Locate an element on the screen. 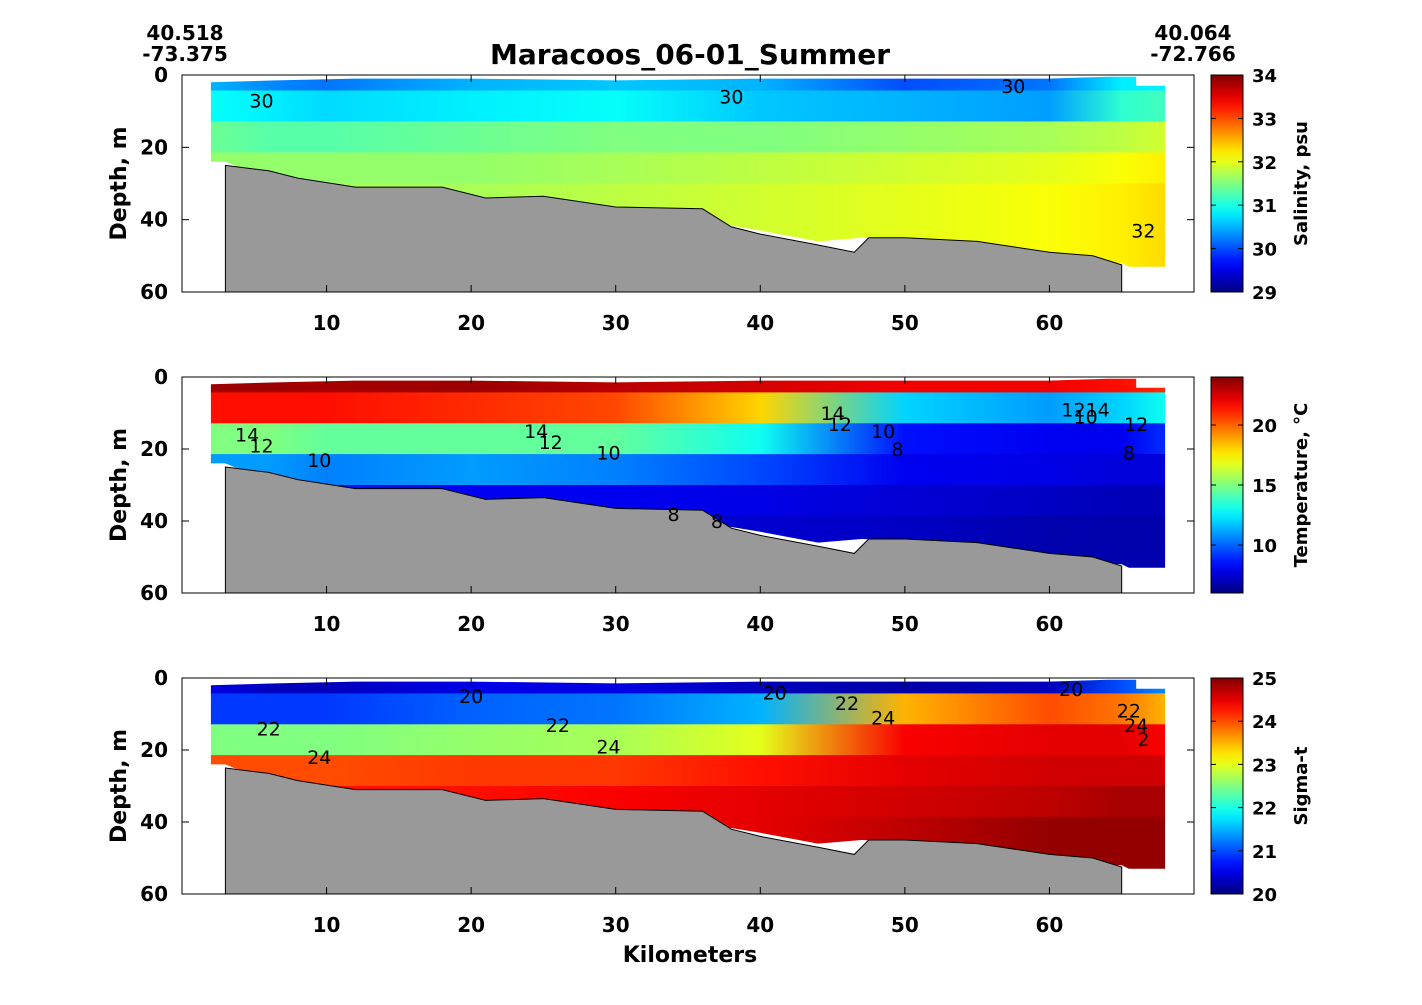 The image size is (1422, 1005). salinity-contour-label: 32 is located at coordinates (1143, 232).